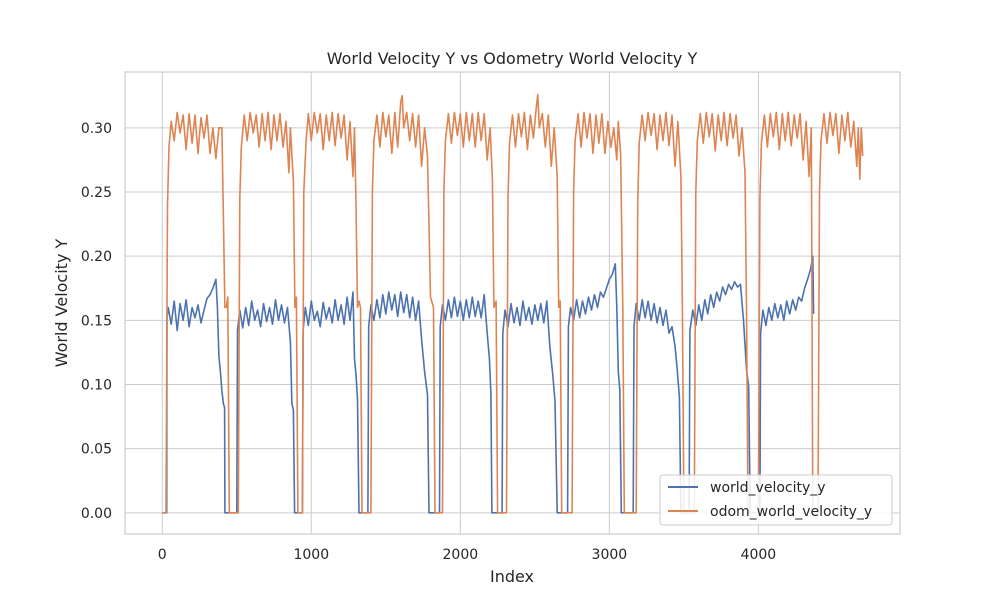 Image resolution: width=1000 pixels, height=600 pixels. What do you see at coordinates (96, 514) in the screenshot?
I see `y-tick-label: 0.00` at bounding box center [96, 514].